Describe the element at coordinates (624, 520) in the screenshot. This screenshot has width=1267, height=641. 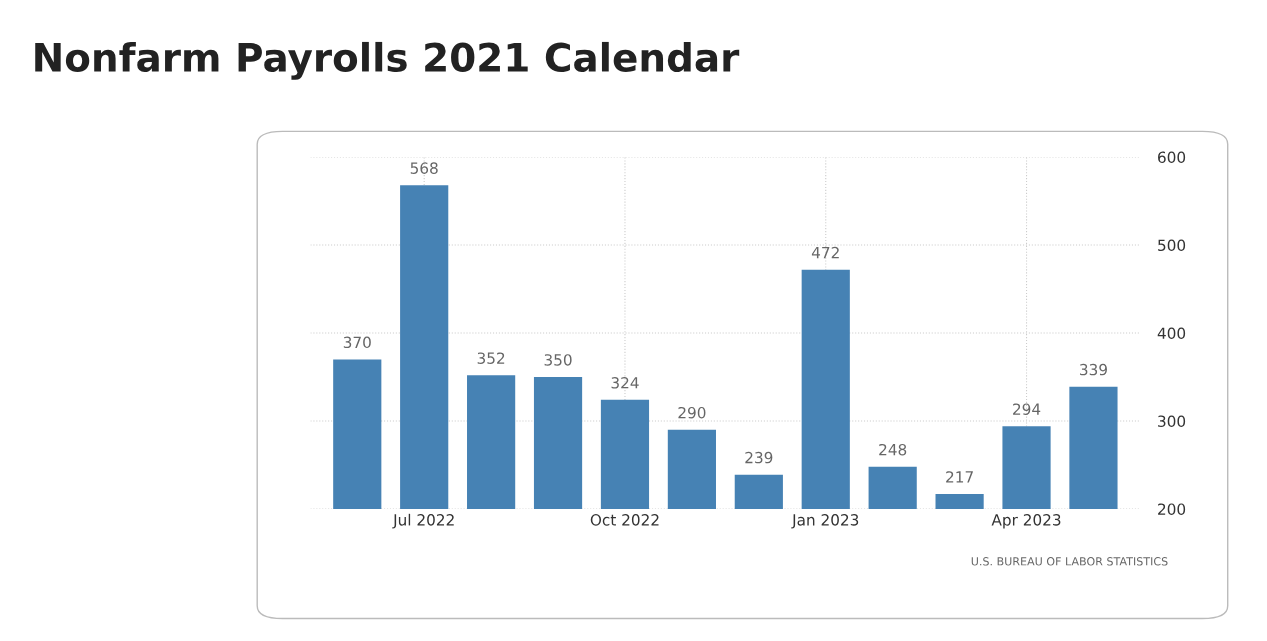
I see `x-tick-label: Oct 2022` at that location.